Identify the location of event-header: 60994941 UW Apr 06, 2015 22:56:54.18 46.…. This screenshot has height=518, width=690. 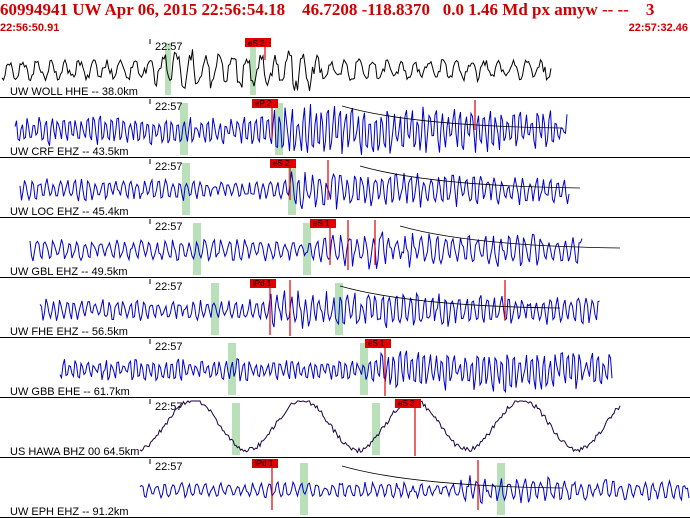
(345, 19).